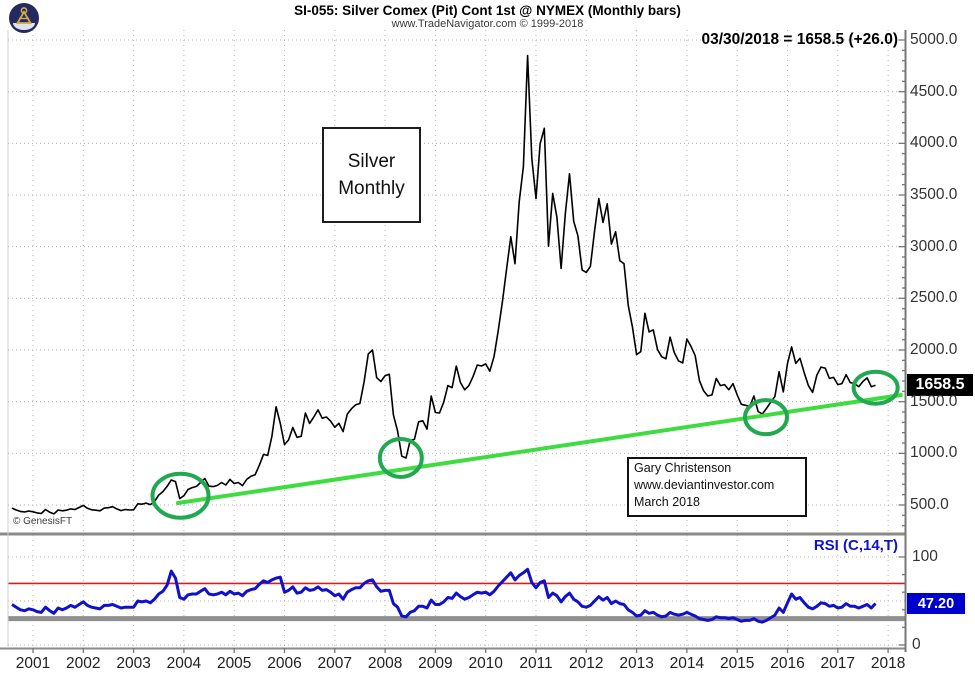 Image resolution: width=975 pixels, height=682 pixels. I want to click on price-axis-tick-label: 2500.0, so click(934, 298).